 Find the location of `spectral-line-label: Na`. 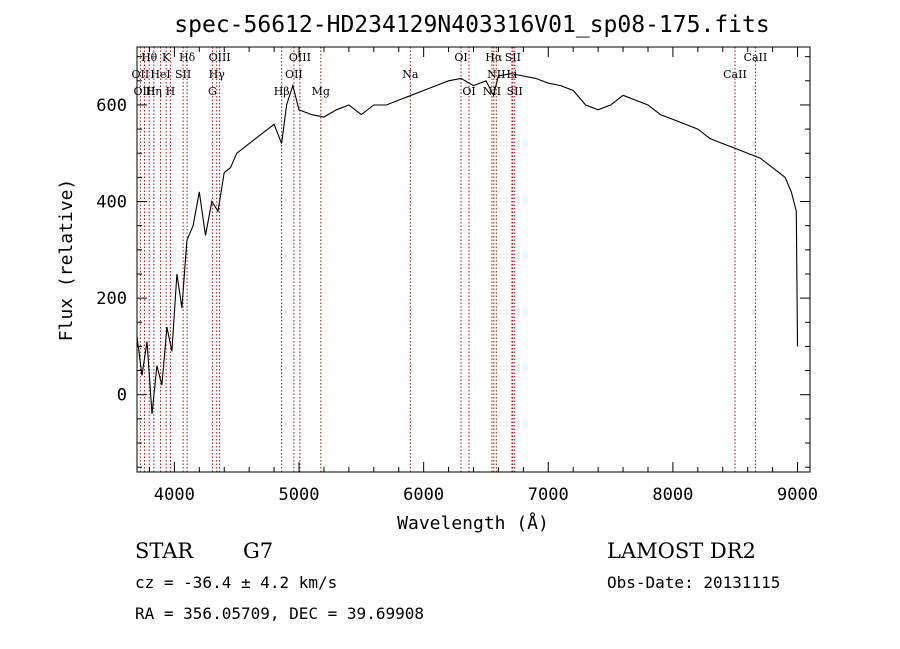

spectral-line-label: Na is located at coordinates (410, 74).